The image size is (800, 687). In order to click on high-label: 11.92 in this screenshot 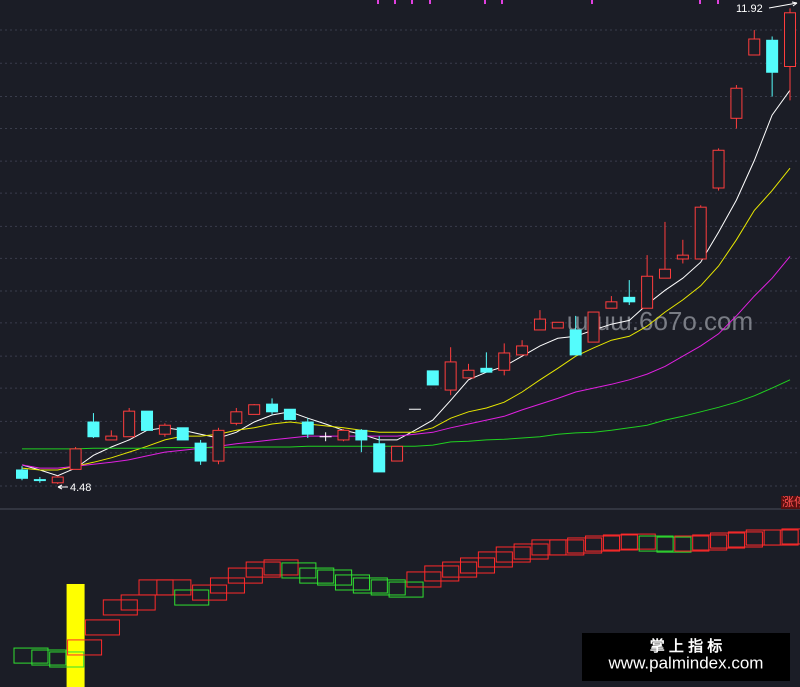, I will do `click(749, 9)`.